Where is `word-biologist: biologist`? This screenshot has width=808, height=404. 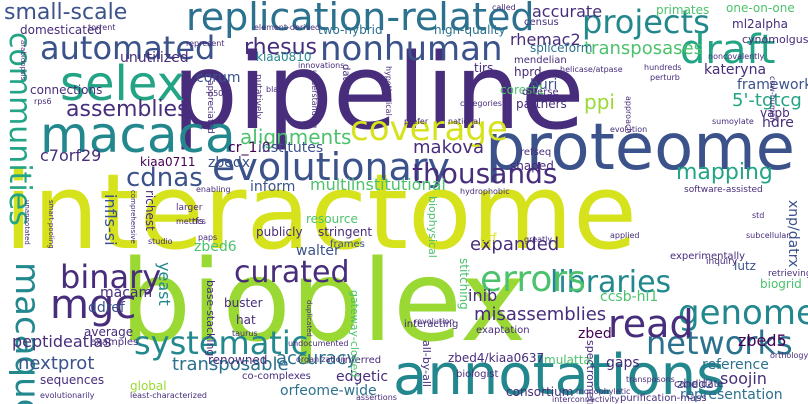
word-biologist: biologist is located at coordinates (477, 374).